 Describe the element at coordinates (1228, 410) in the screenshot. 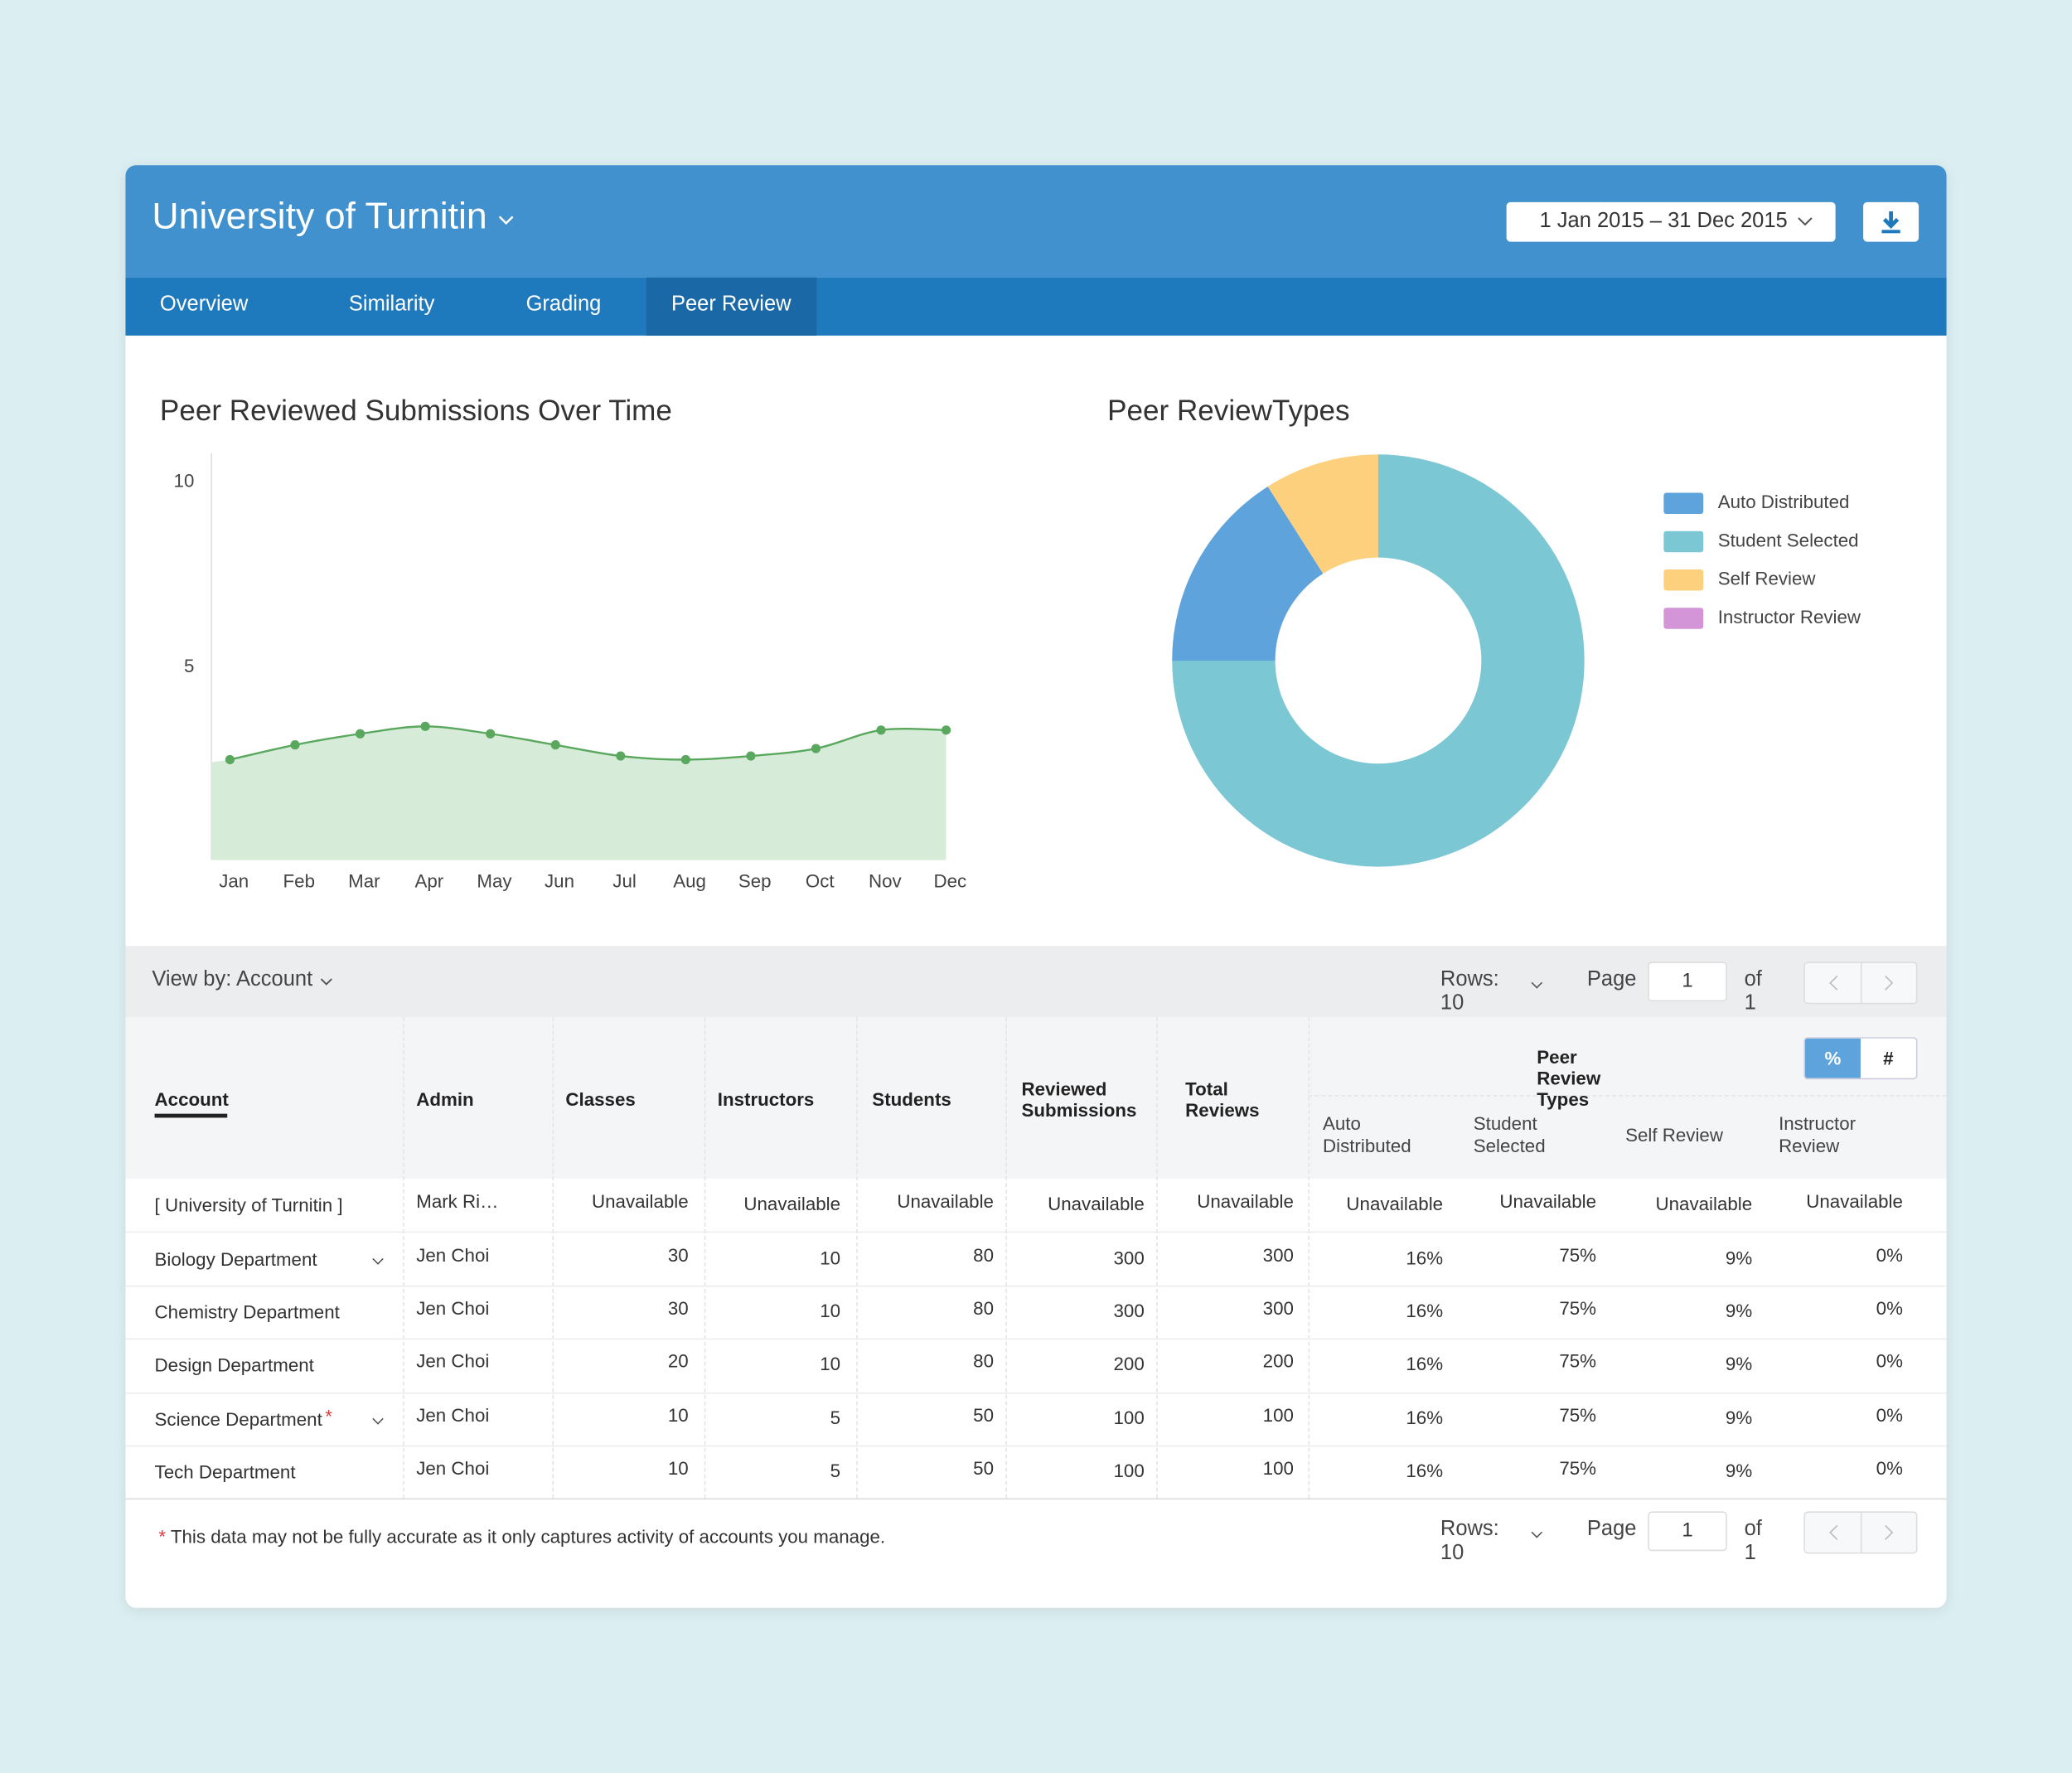

I see `chart-title: Peer ReviewTypes` at that location.